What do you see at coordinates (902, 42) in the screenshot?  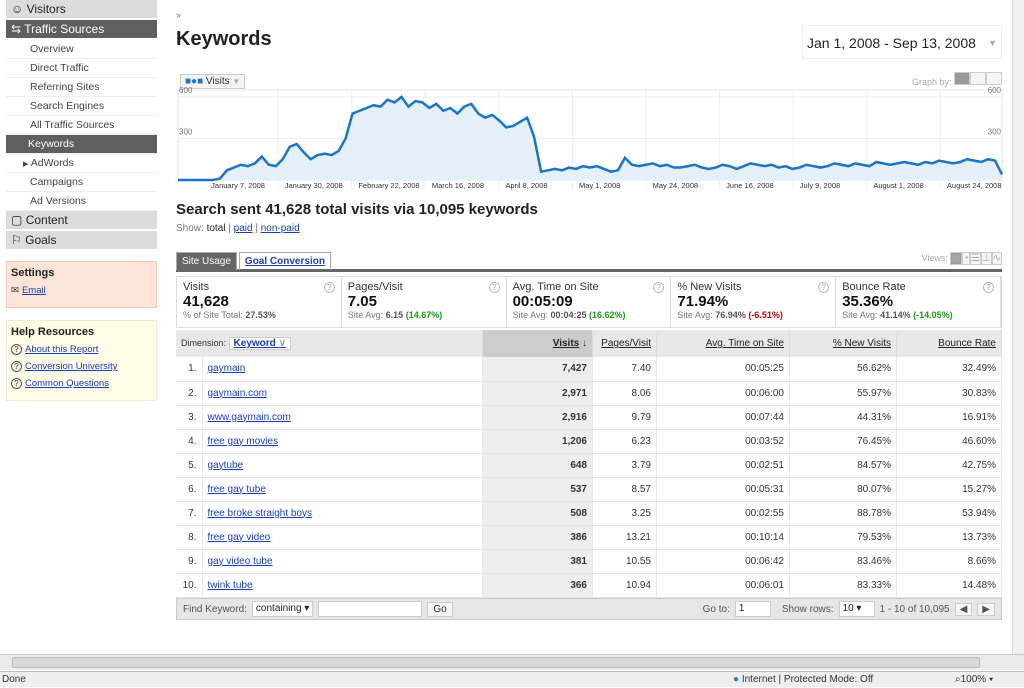 I see `date-range-picker: Jan 1, 2008 - Sep 13, 2008 ▼` at bounding box center [902, 42].